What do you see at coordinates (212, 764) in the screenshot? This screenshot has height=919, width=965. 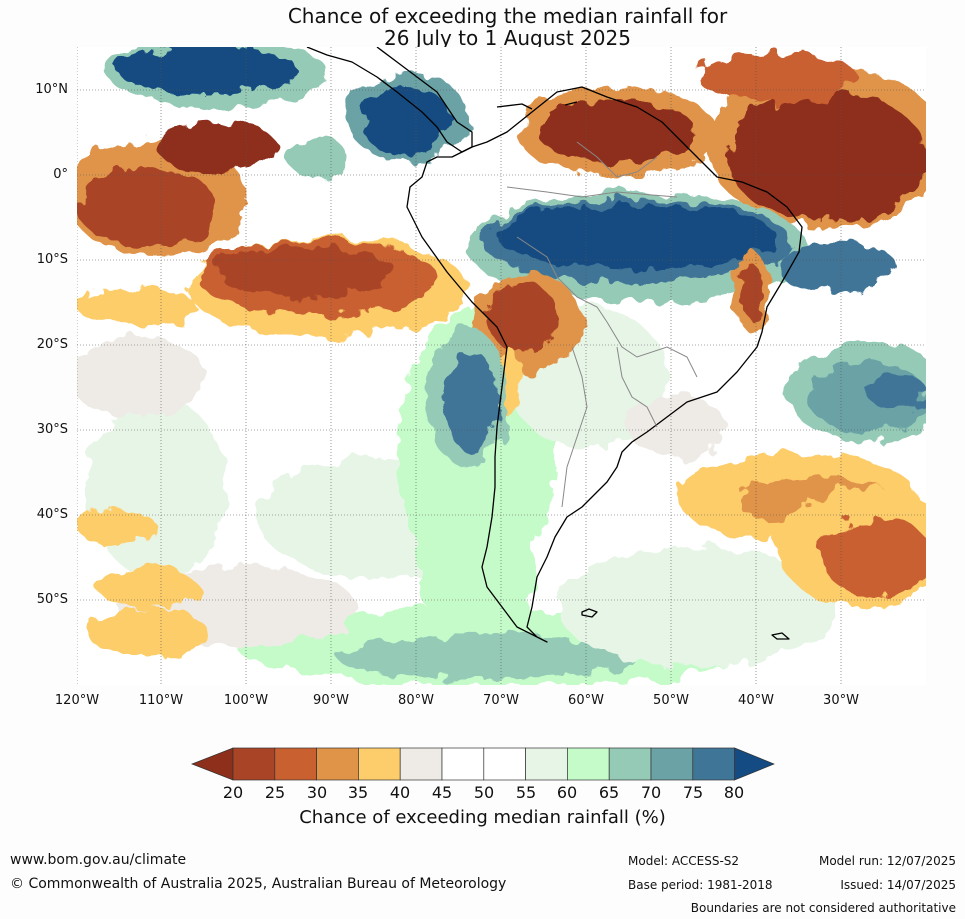 I see `colorbar-under-arrow` at bounding box center [212, 764].